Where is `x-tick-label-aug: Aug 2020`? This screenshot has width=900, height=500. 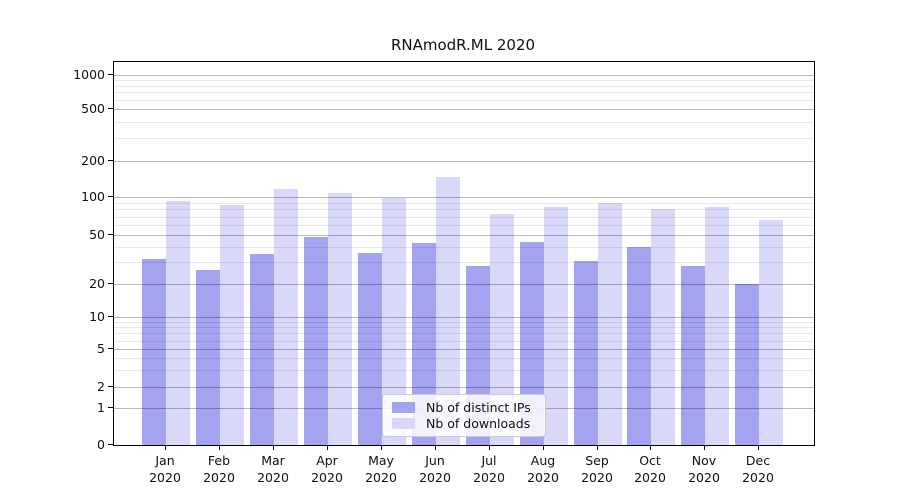
x-tick-label-aug: Aug 2020 is located at coordinates (543, 469).